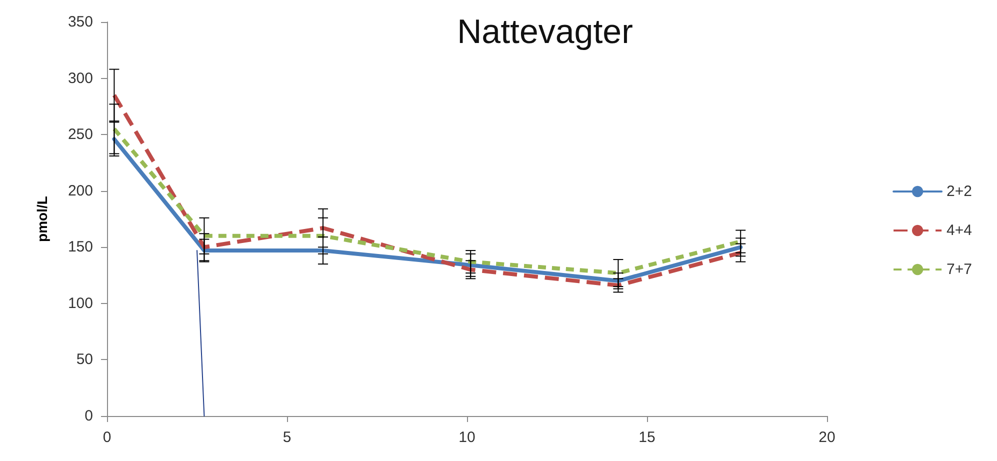 Image resolution: width=997 pixels, height=461 pixels. Describe the element at coordinates (827, 437) in the screenshot. I see `x-tick-label: 20` at that location.